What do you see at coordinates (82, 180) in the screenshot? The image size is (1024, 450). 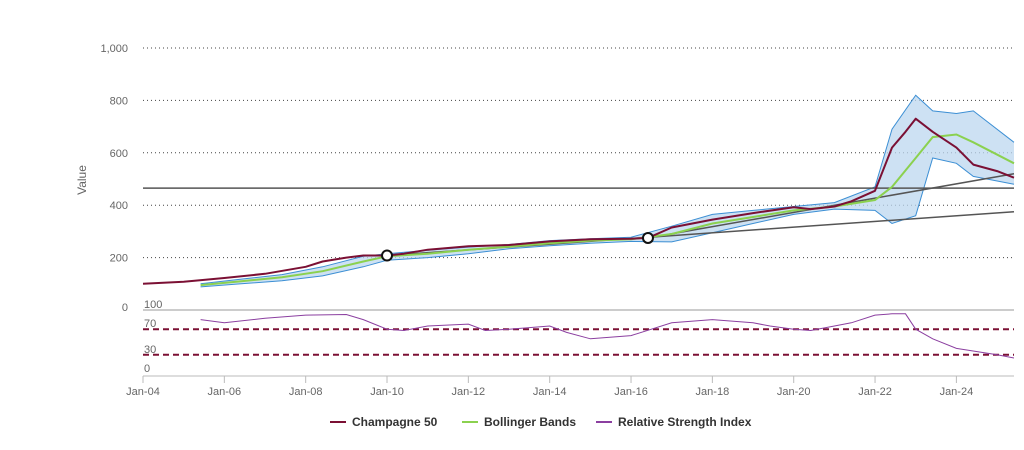 I see `y-axis-title: Value` at bounding box center [82, 180].